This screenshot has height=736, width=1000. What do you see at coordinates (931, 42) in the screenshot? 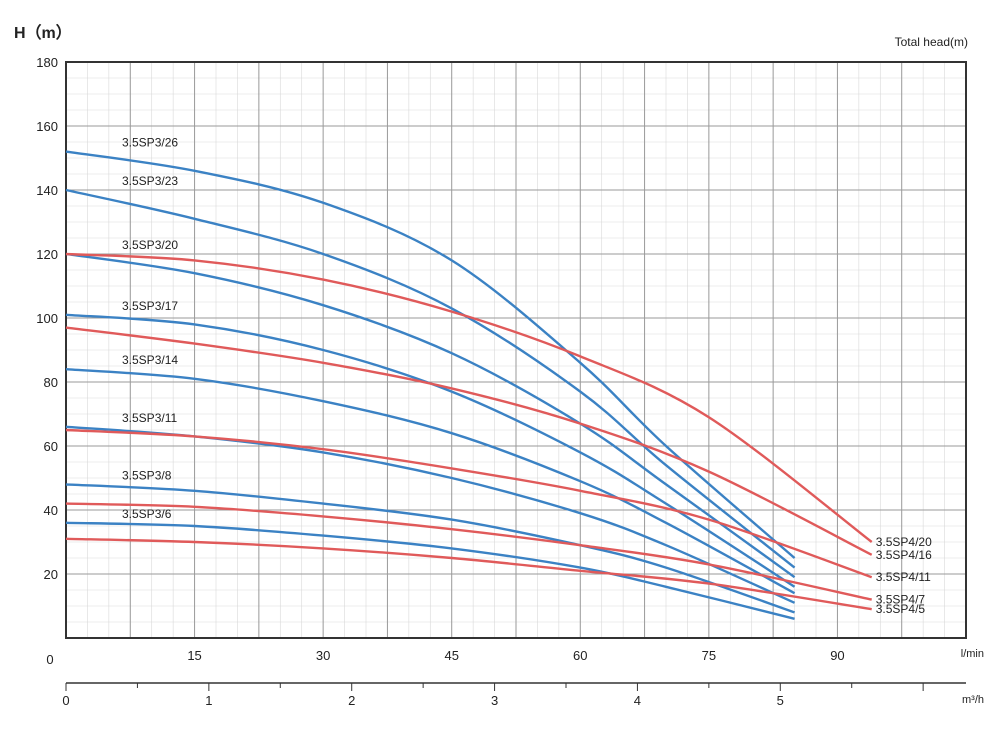
I see `top-right-label: Total head(m)` at bounding box center [931, 42].